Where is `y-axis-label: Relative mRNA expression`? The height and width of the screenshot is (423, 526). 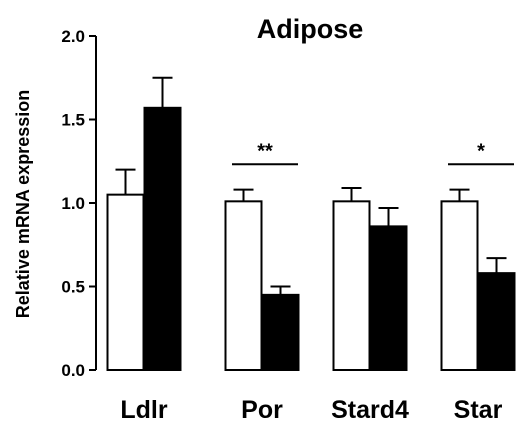 y-axis-label: Relative mRNA expression is located at coordinates (23, 204).